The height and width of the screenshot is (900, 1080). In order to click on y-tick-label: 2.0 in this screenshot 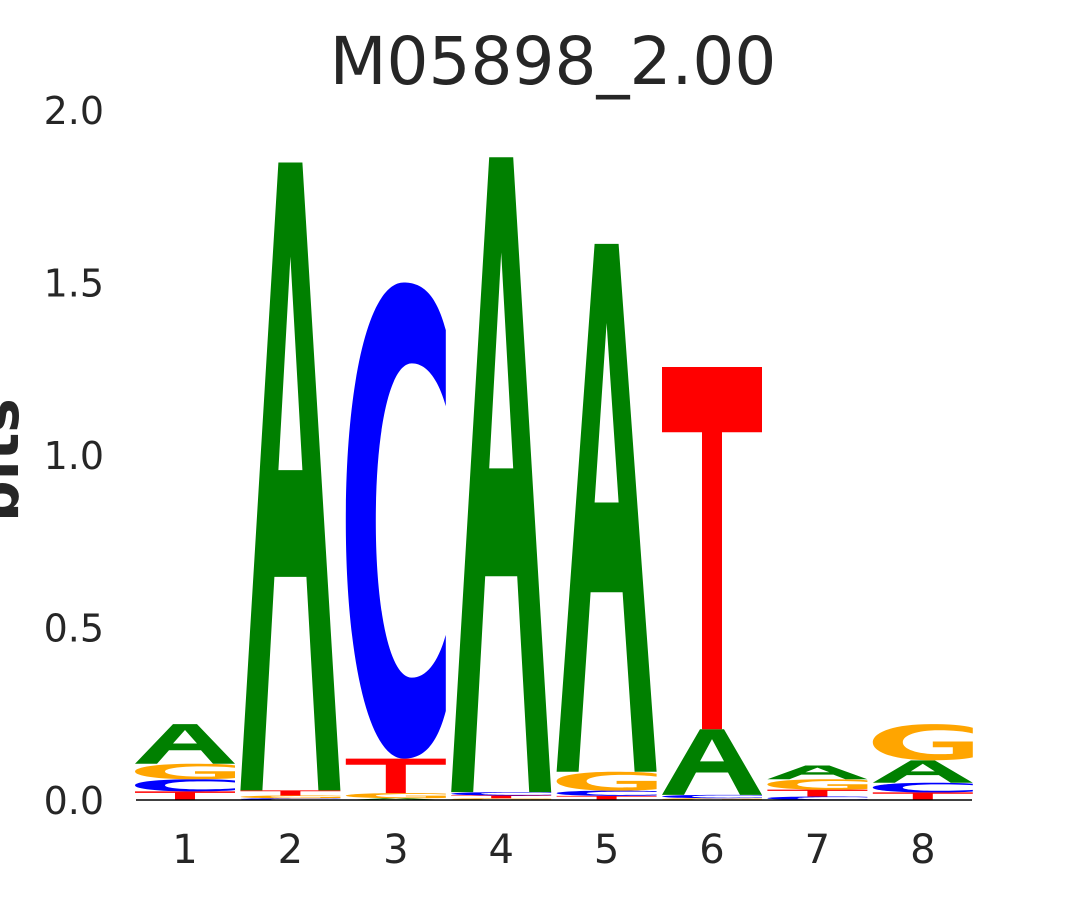, I will do `click(74, 111)`.